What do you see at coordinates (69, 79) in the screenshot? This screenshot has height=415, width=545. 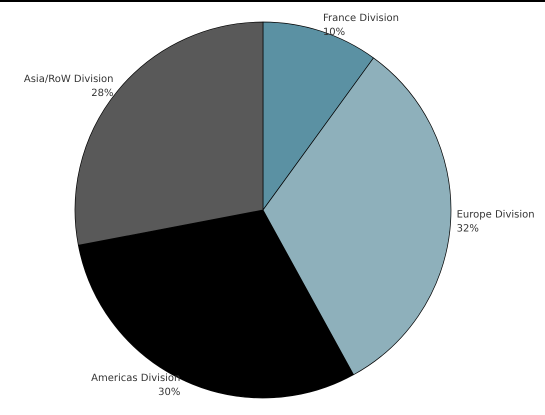 I see `slice-label: Asia/RoW Division` at bounding box center [69, 79].